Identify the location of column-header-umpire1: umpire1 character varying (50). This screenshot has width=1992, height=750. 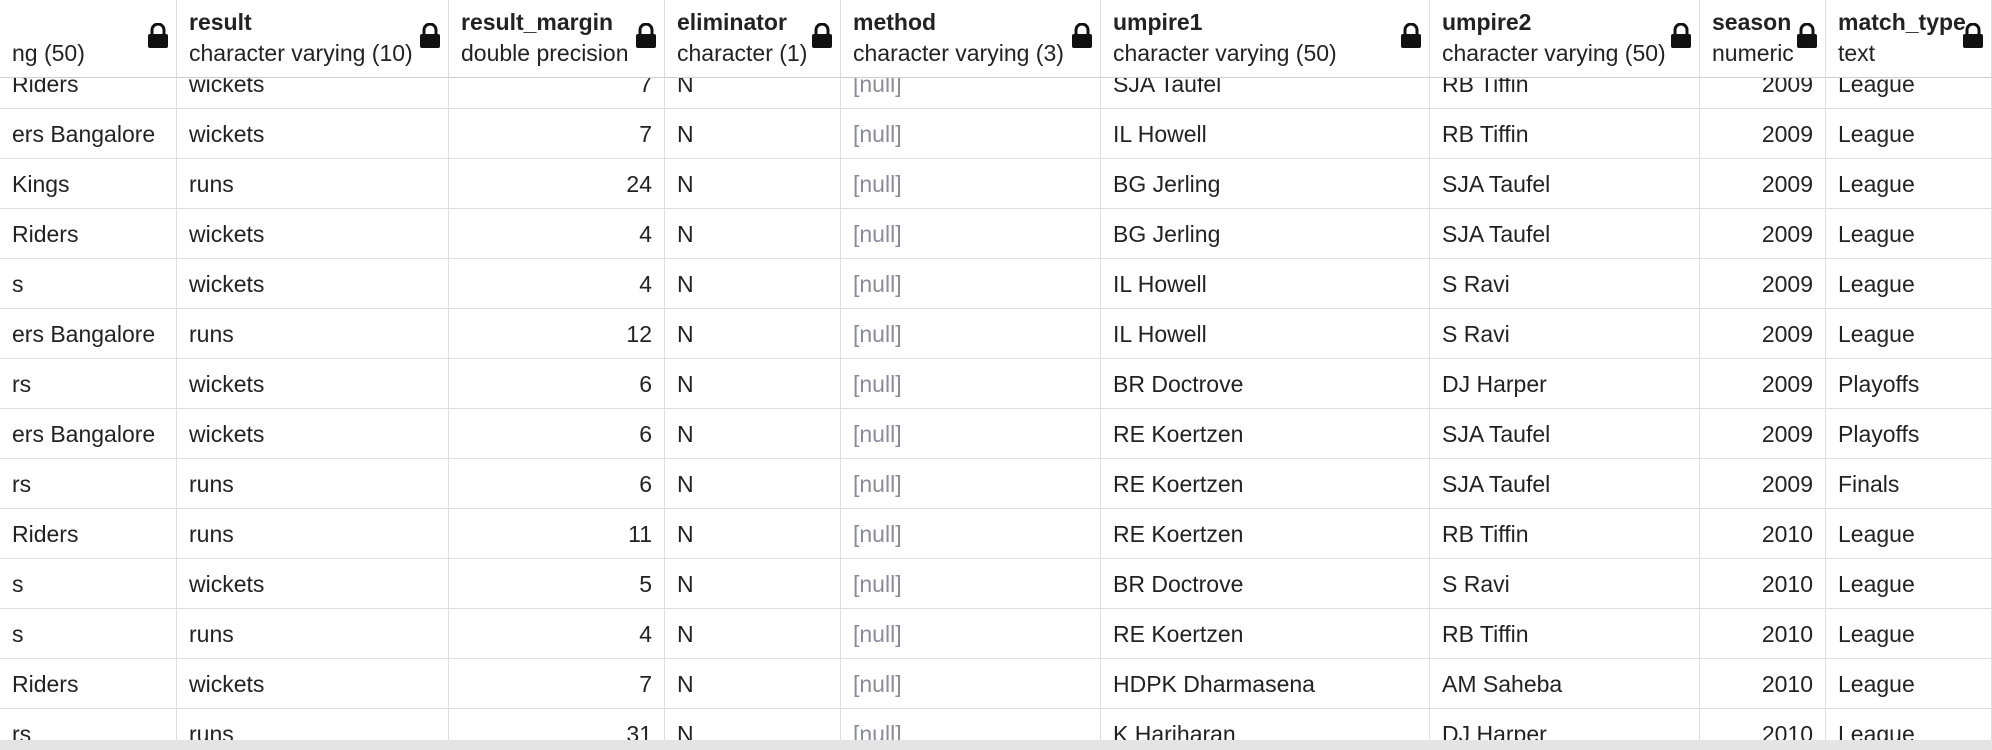
(1265, 39).